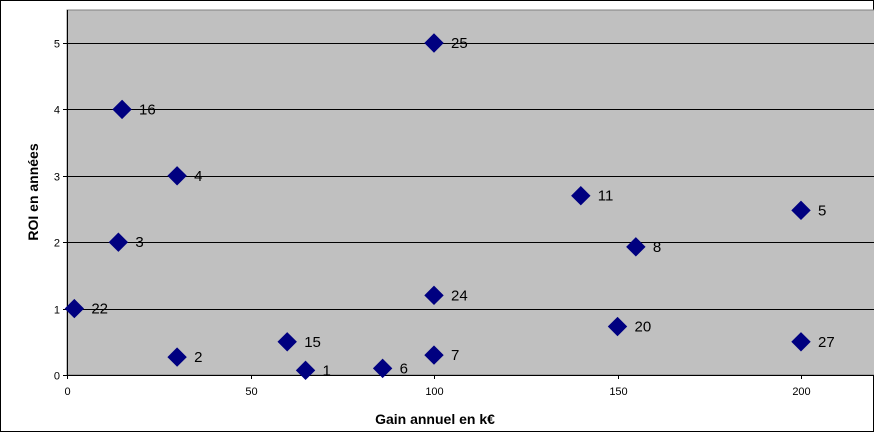 The height and width of the screenshot is (432, 874). I want to click on data-label: 20, so click(643, 327).